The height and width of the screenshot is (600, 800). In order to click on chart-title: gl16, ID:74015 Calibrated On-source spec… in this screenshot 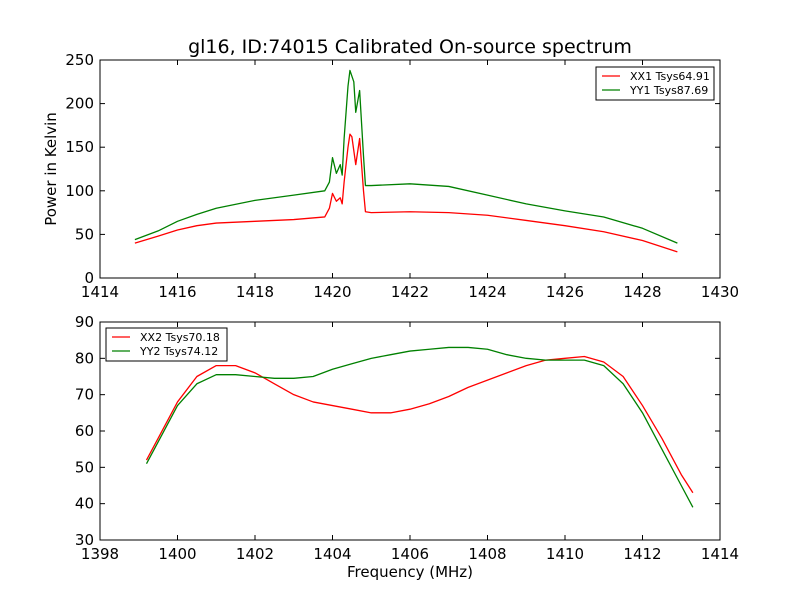, I will do `click(410, 47)`.